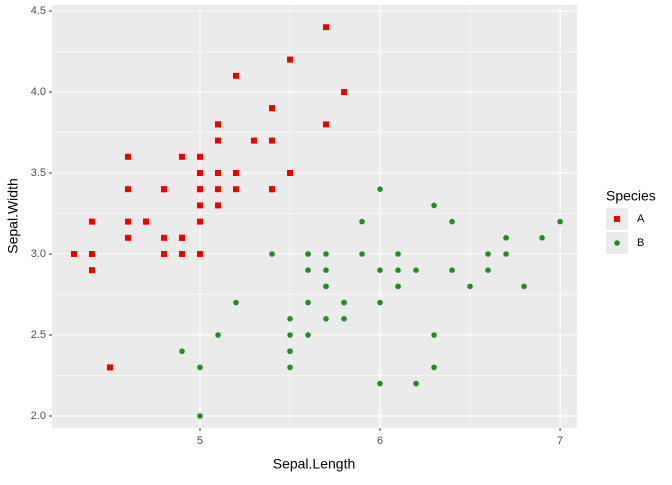 This screenshot has width=672, height=485. Describe the element at coordinates (200, 441) in the screenshot. I see `x-tick-label: 5` at that location.